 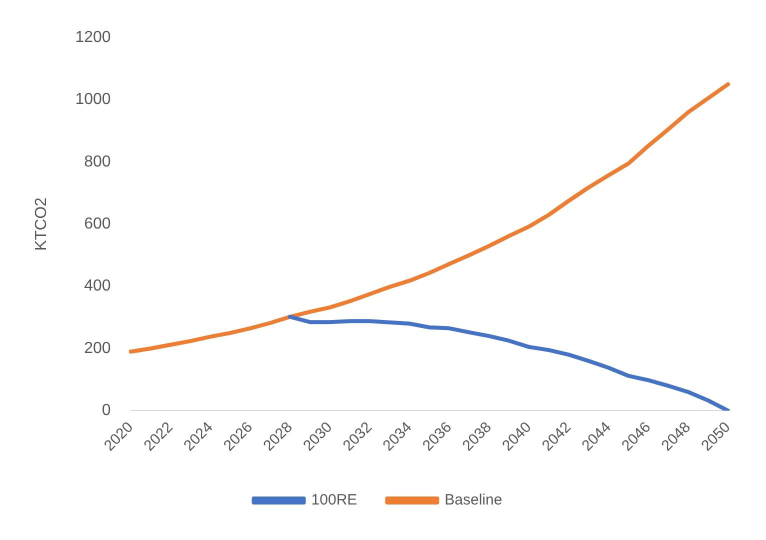 I want to click on y-axis-title: KTCO2, so click(x=41, y=224).